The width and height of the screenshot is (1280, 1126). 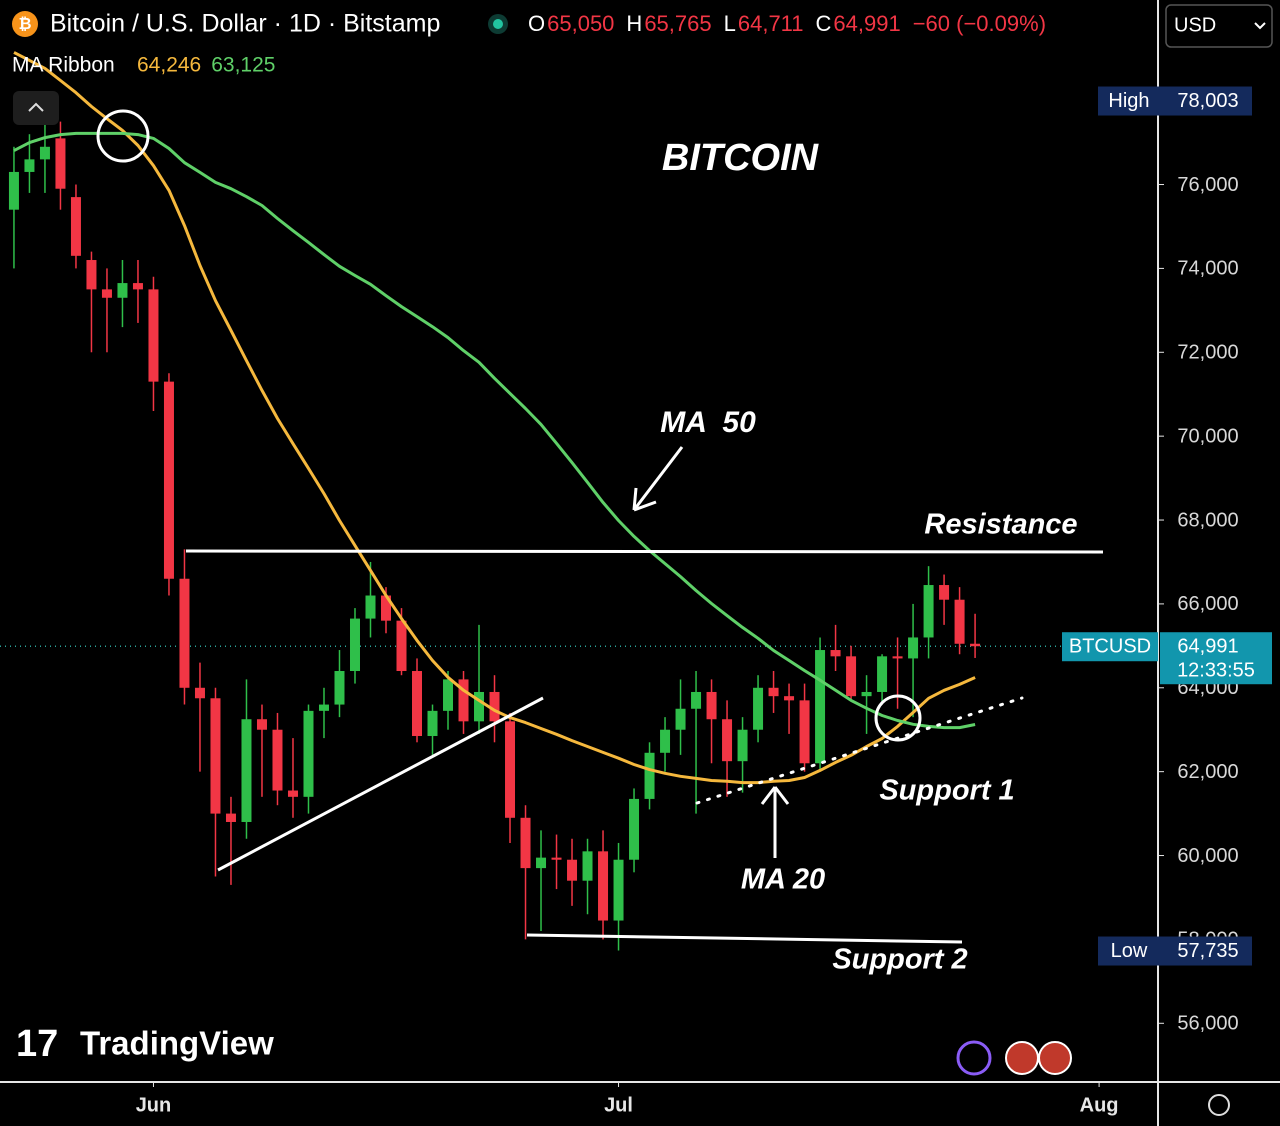 I want to click on cross-circle, so click(x=898, y=718).